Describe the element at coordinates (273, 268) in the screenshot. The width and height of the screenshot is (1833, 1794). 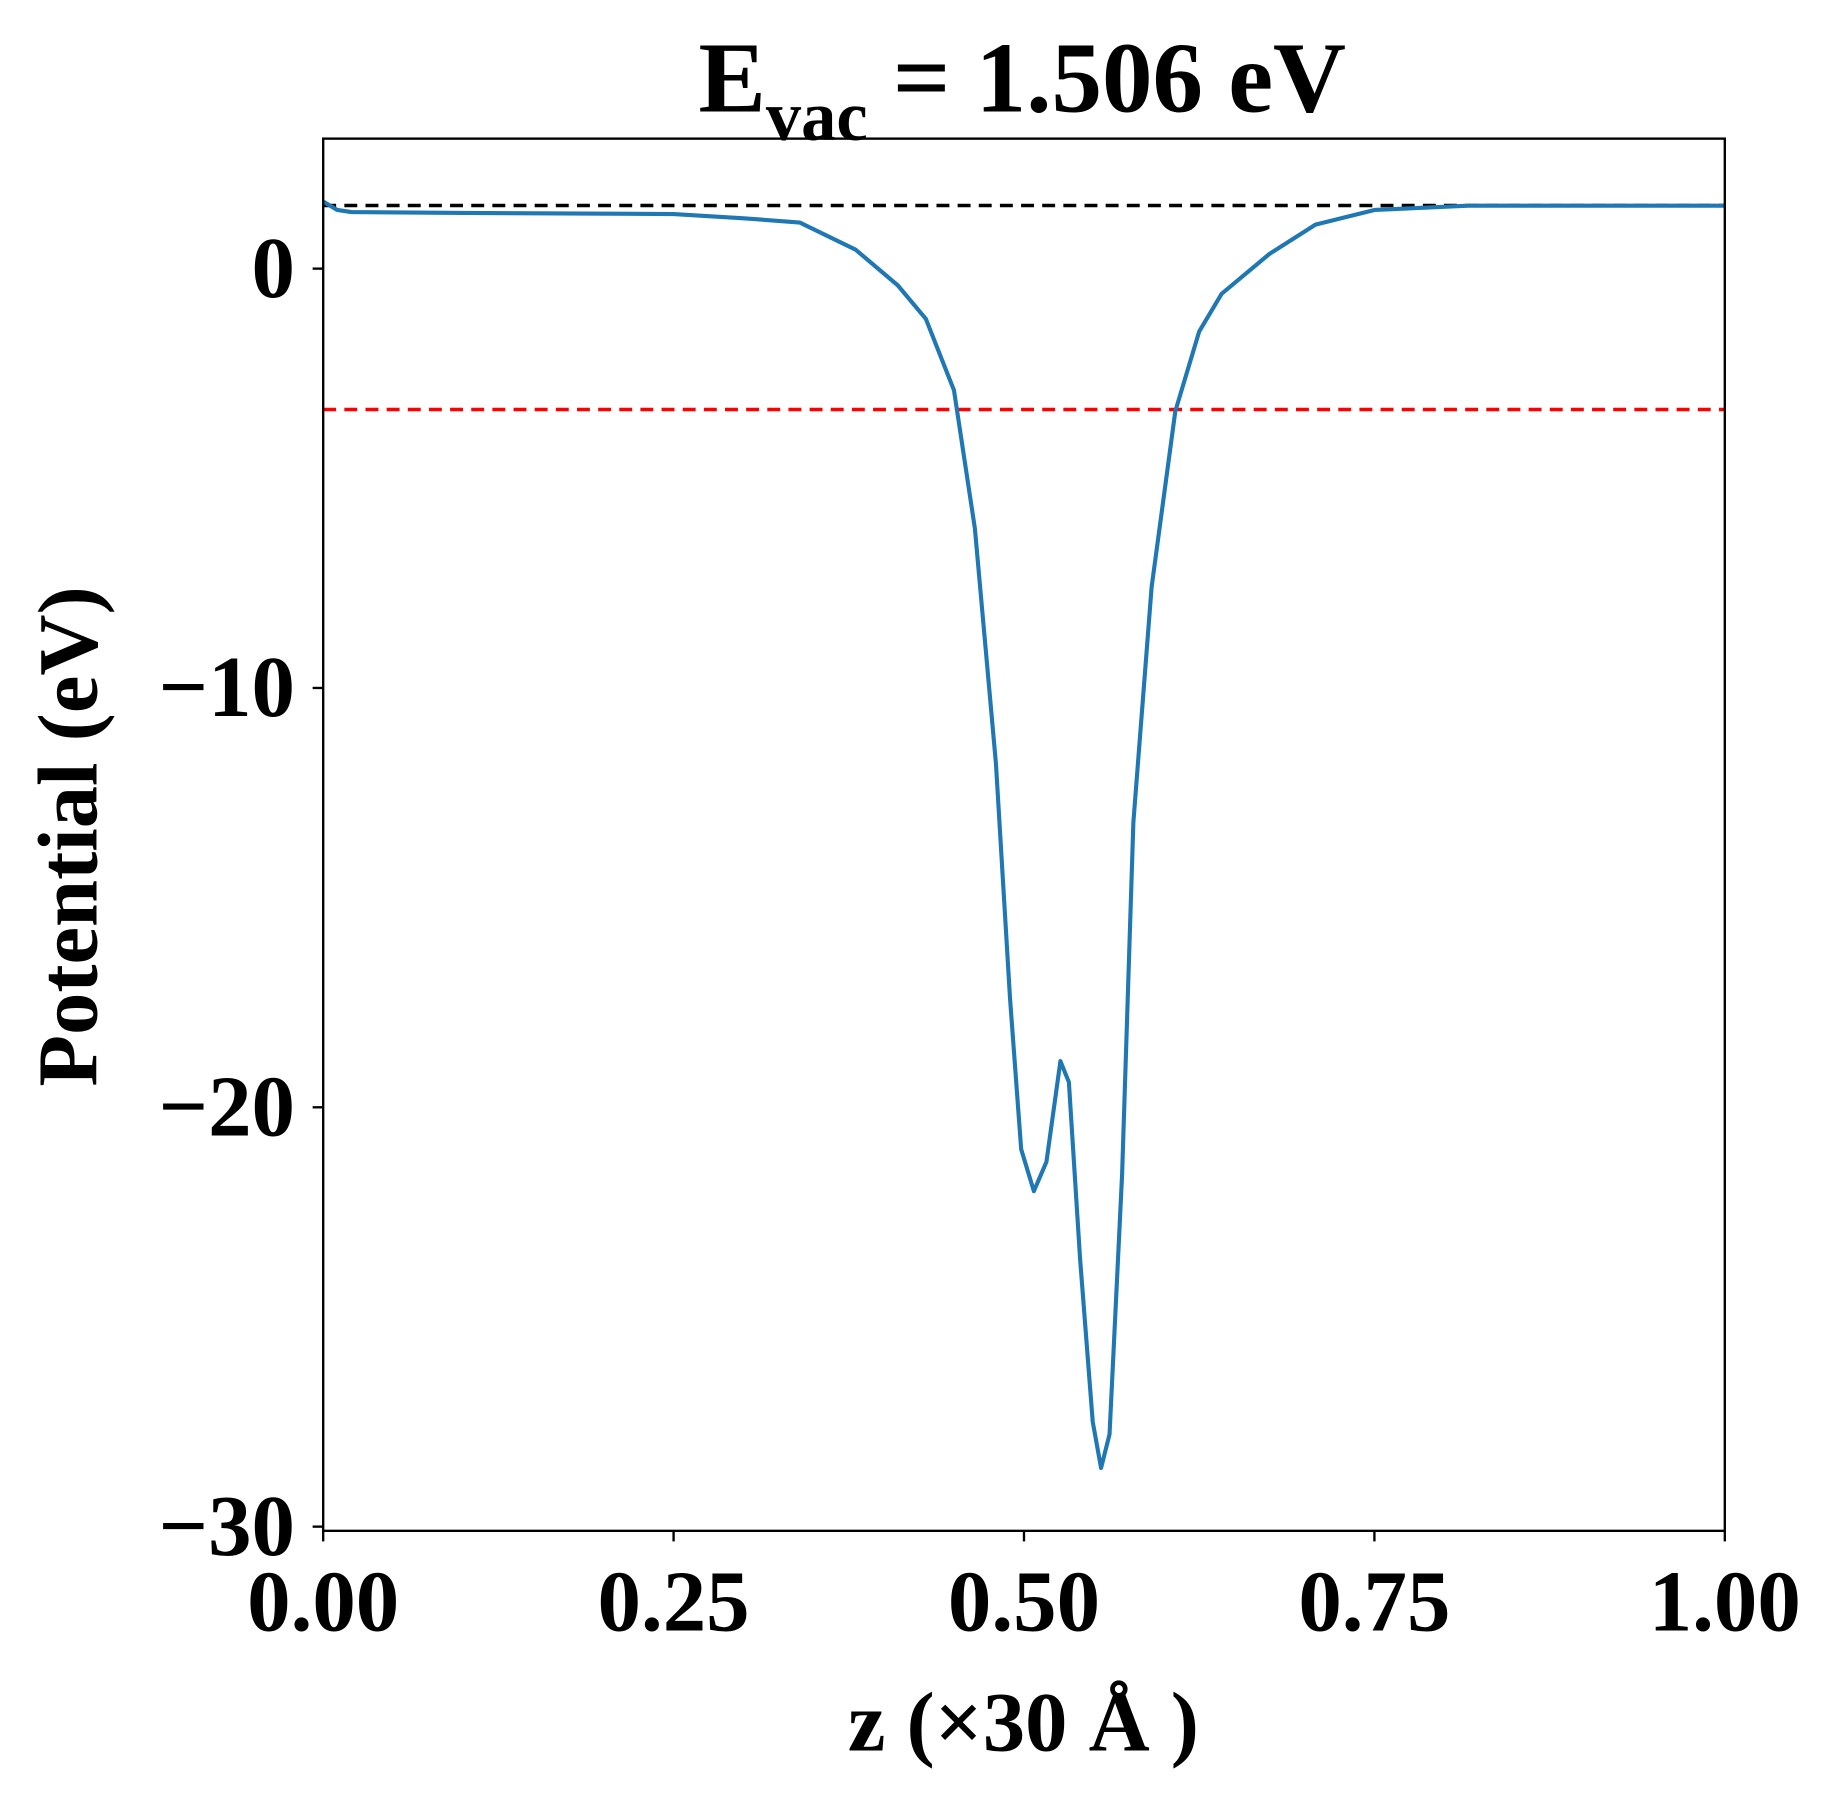
I see `y-tick-label: 0` at that location.